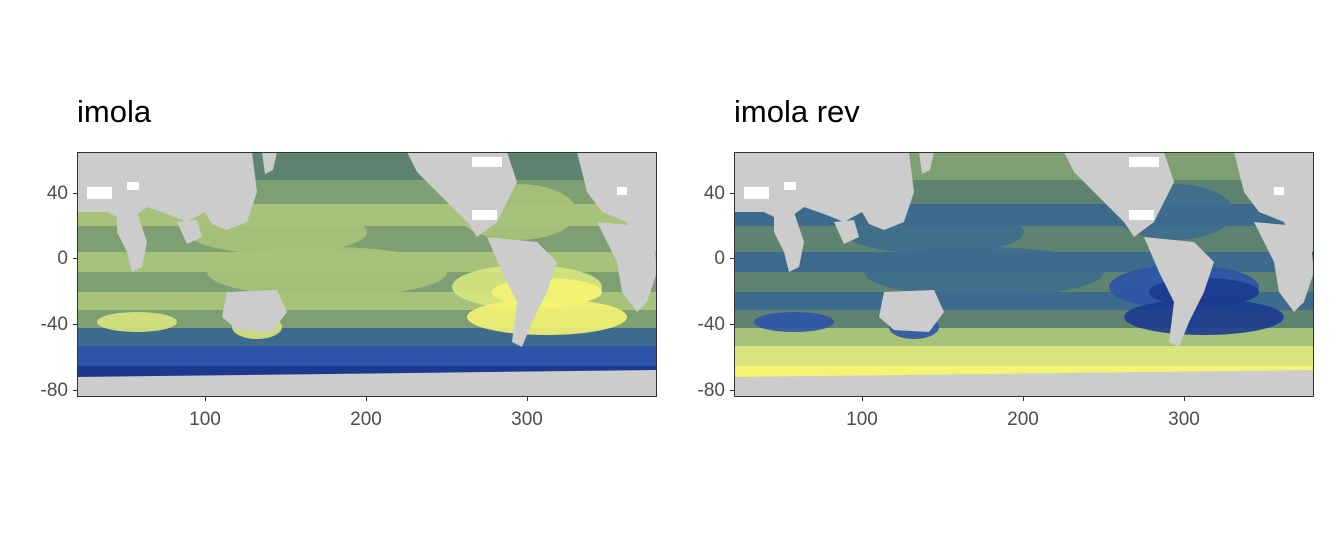 This screenshot has height=537, width=1344. I want to click on panel-title: imola, so click(114, 111).